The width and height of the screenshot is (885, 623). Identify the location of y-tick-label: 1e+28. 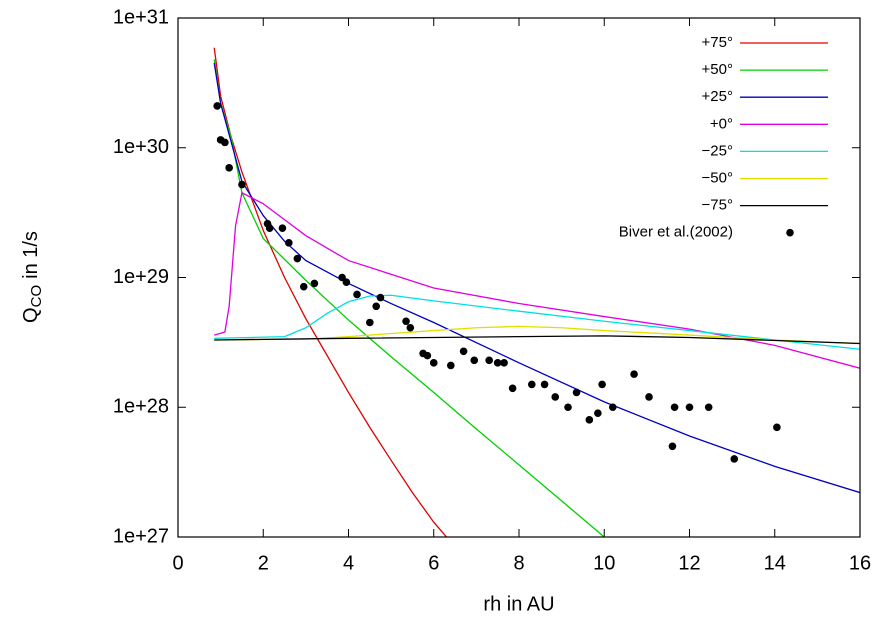
(141, 407).